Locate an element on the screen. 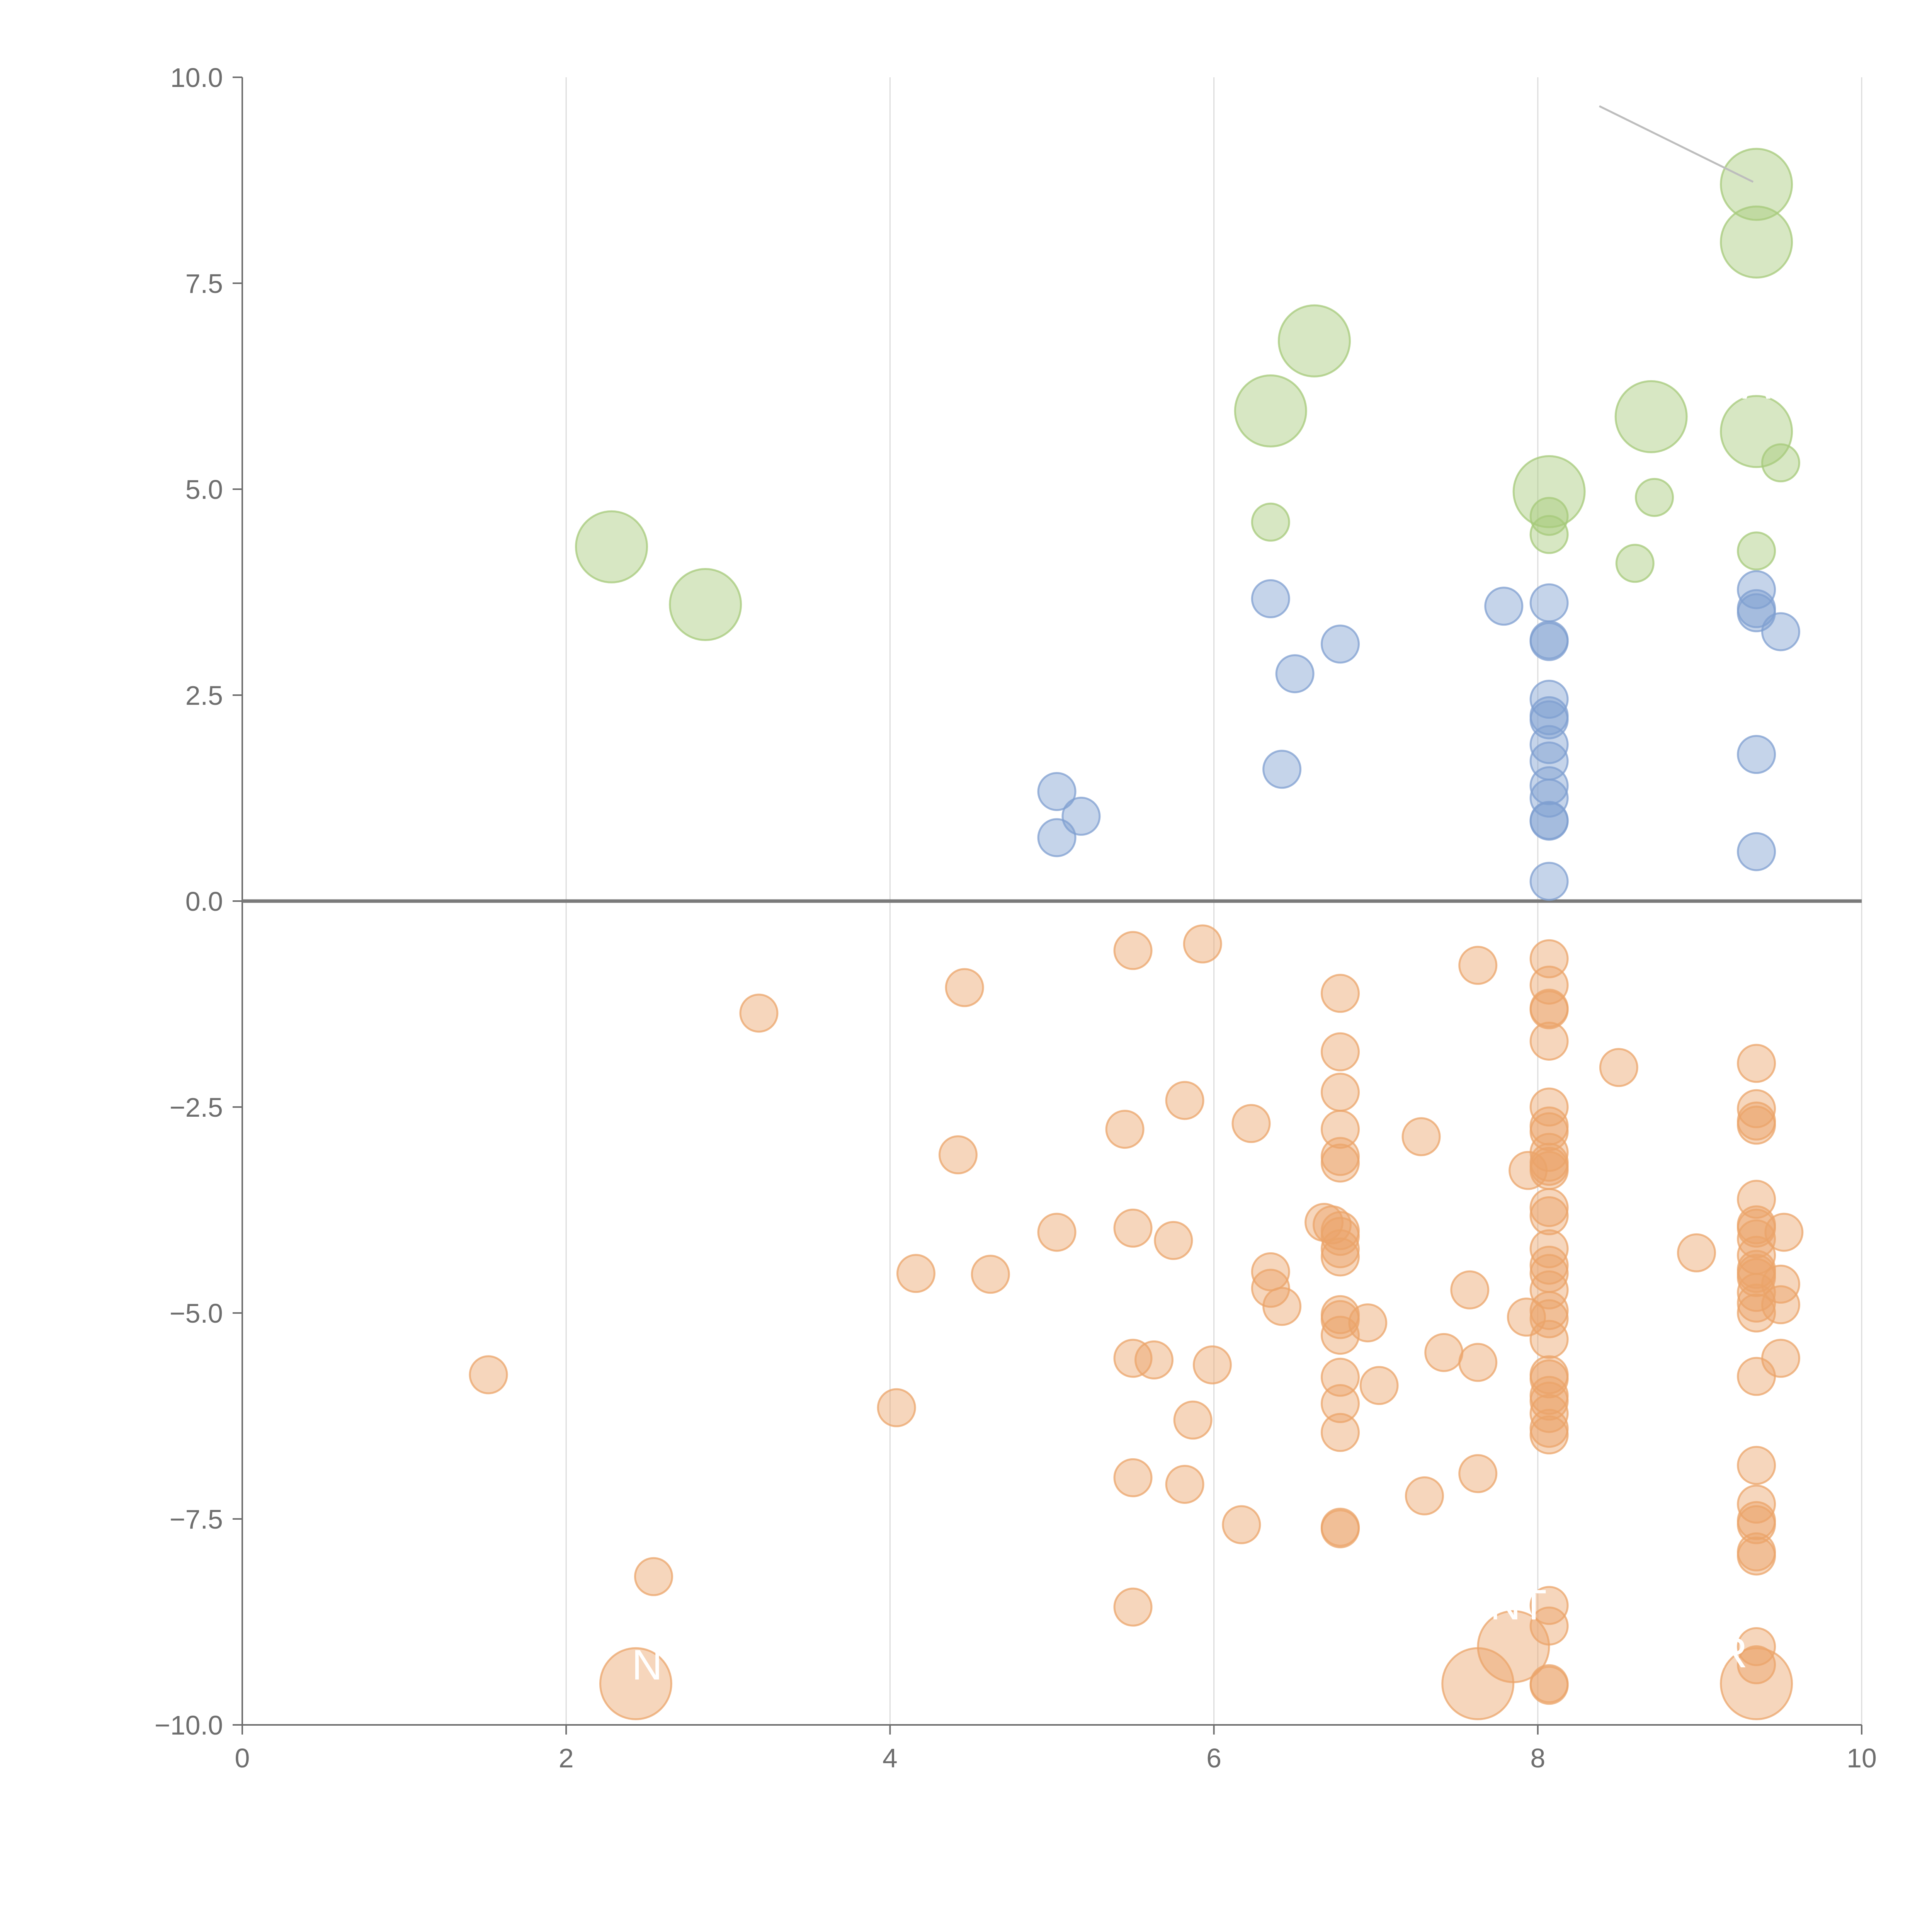  y-tick-label: −10.0 is located at coordinates (189, 1725).